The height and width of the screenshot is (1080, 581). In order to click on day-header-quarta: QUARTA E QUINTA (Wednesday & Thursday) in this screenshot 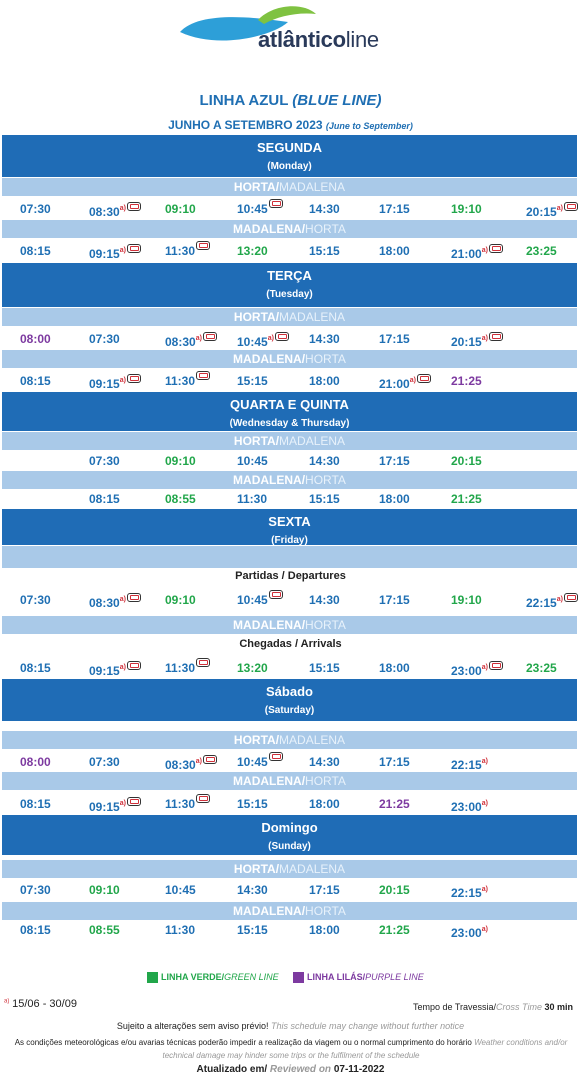, I will do `click(289, 411)`.